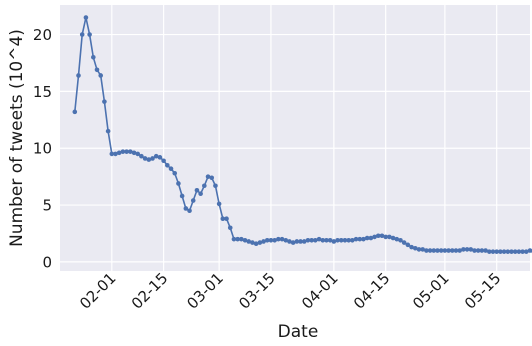 Image resolution: width=532 pixels, height=346 pixels. What do you see at coordinates (42, 35) in the screenshot?
I see `y-tick-label: 20` at bounding box center [42, 35].